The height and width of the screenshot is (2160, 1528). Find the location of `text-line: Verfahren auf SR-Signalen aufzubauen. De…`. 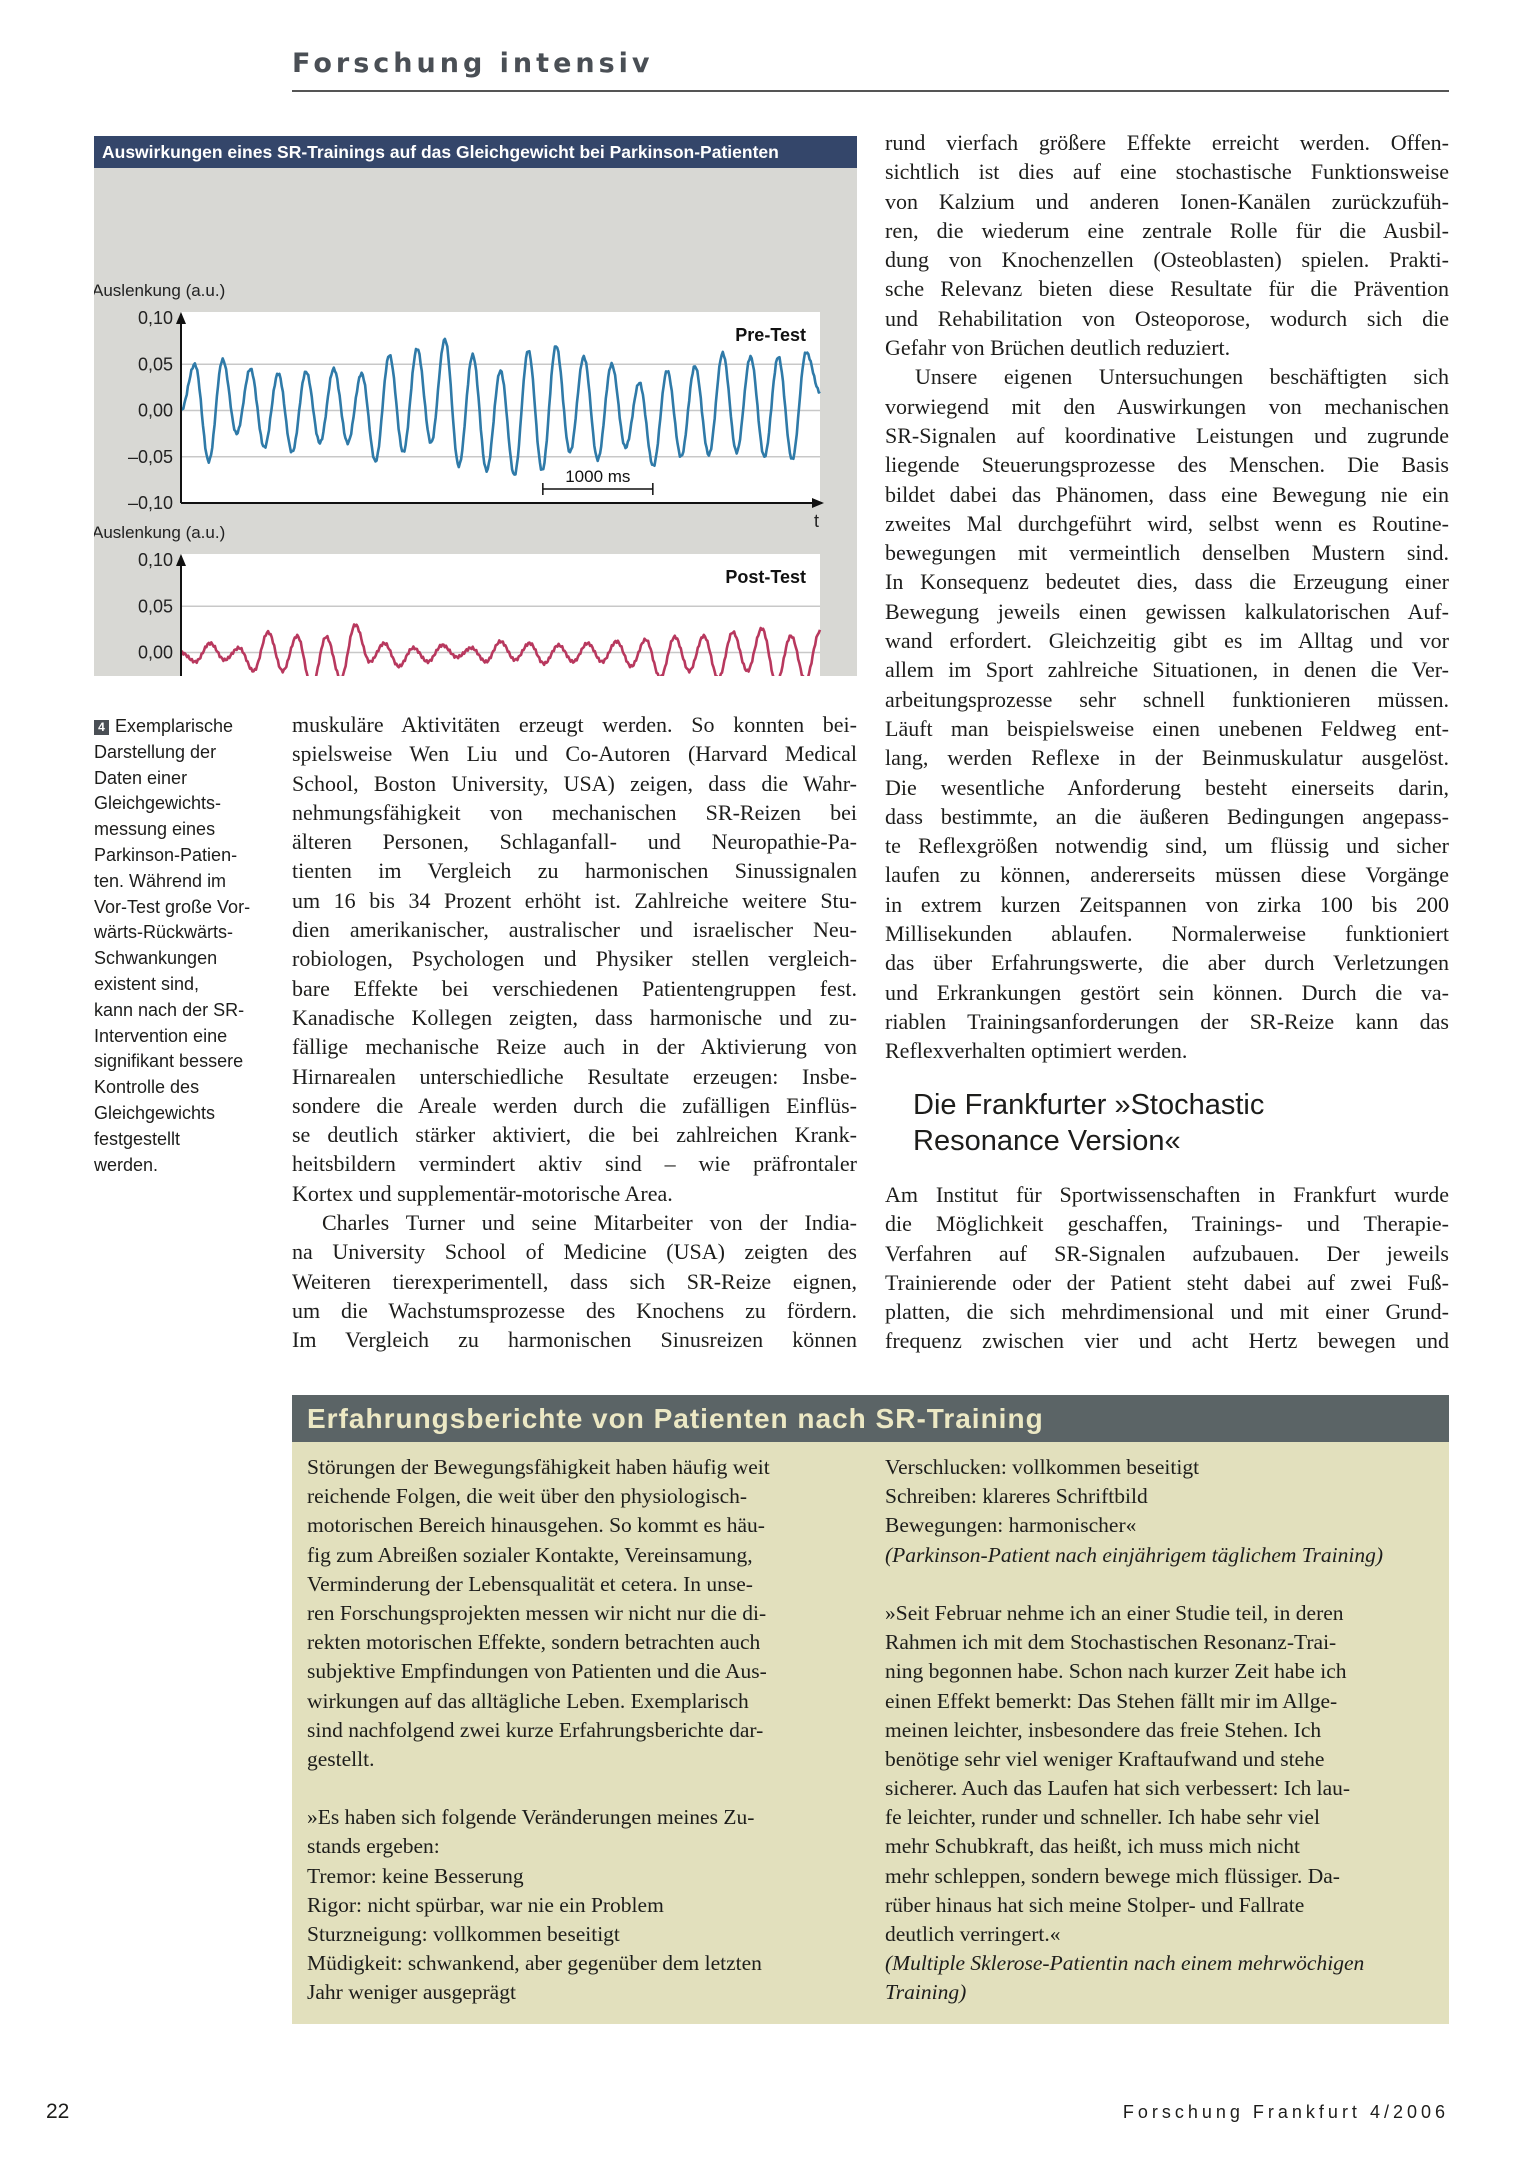

text-line: Verfahren auf SR-Signalen aufzubauen. De… is located at coordinates (1167, 1253).